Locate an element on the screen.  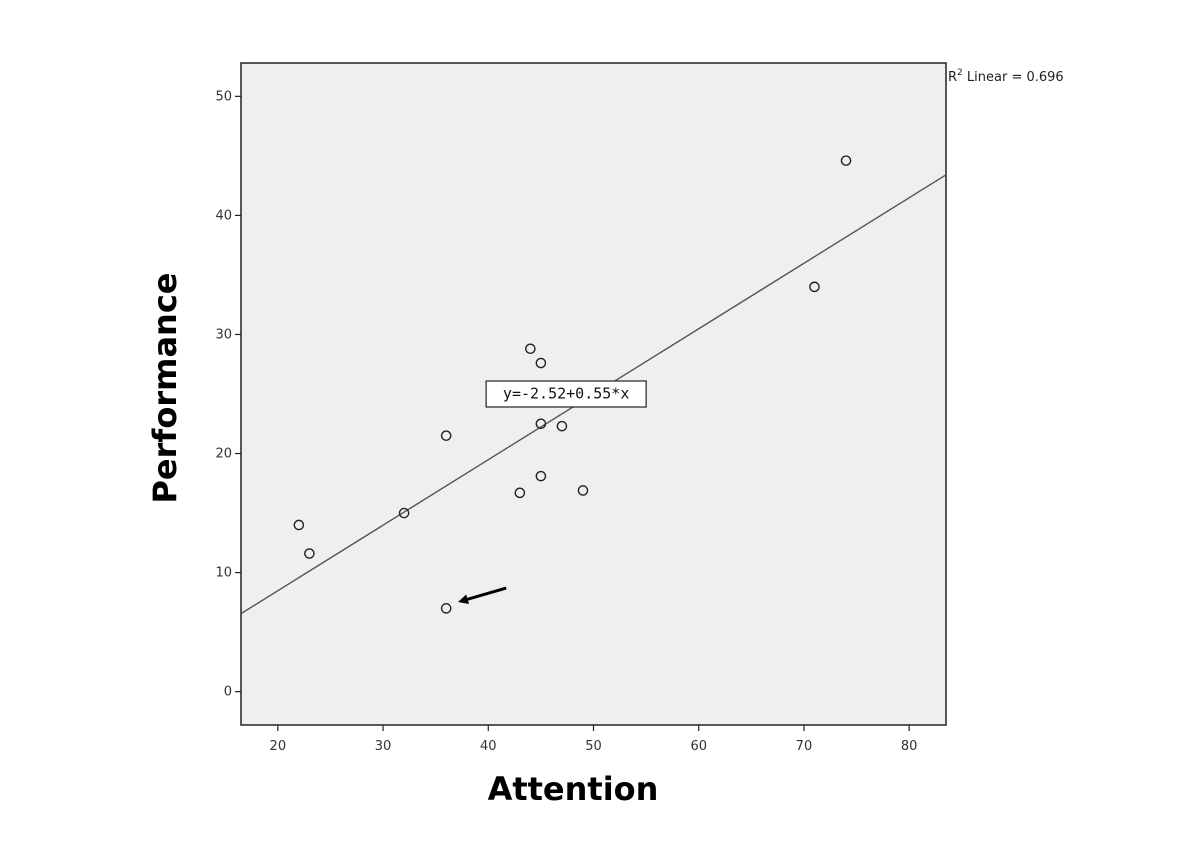
r2-text: Linear = 0.696 is located at coordinates (1013, 77).